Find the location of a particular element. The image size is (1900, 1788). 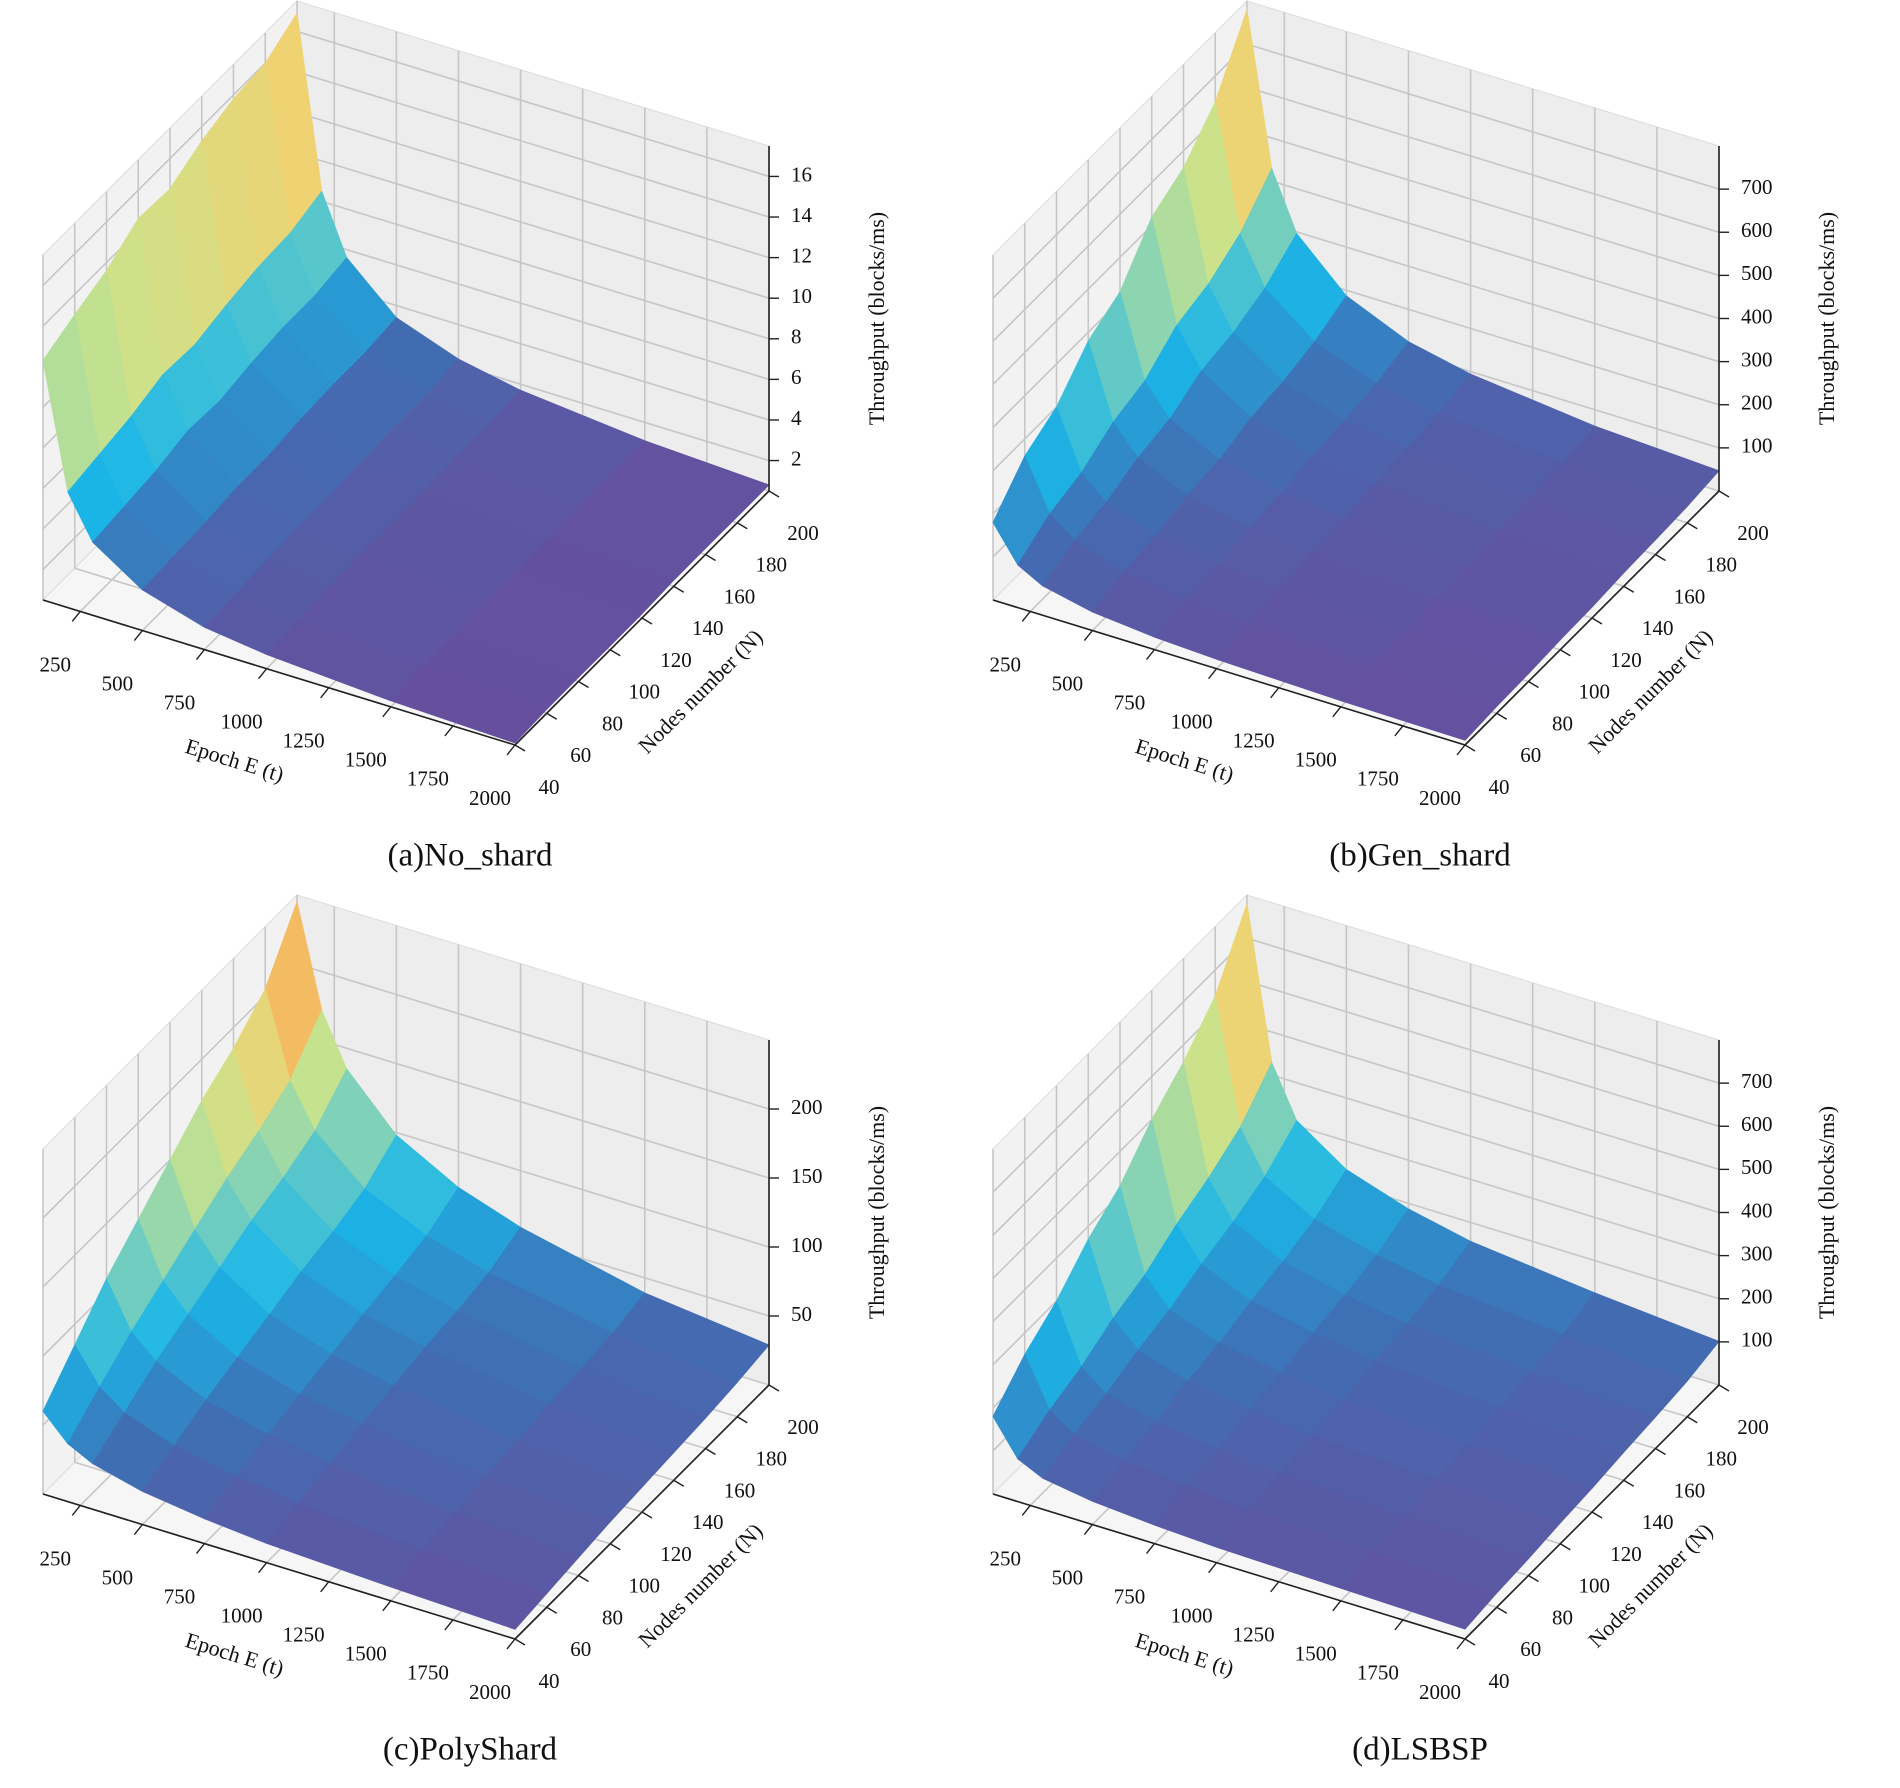

z-tick-label: 10 is located at coordinates (801, 296).